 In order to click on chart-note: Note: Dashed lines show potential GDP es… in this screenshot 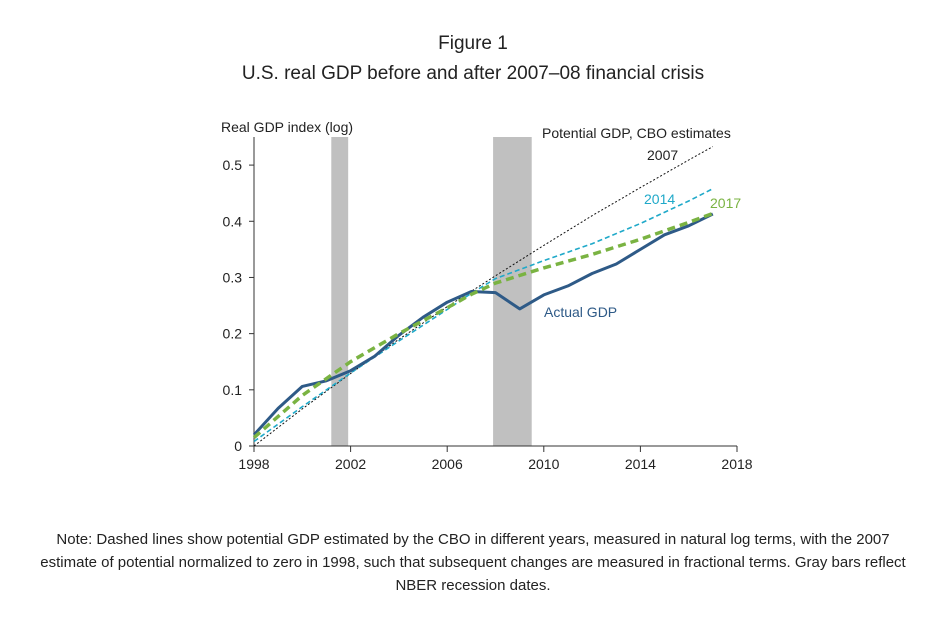, I will do `click(473, 562)`.